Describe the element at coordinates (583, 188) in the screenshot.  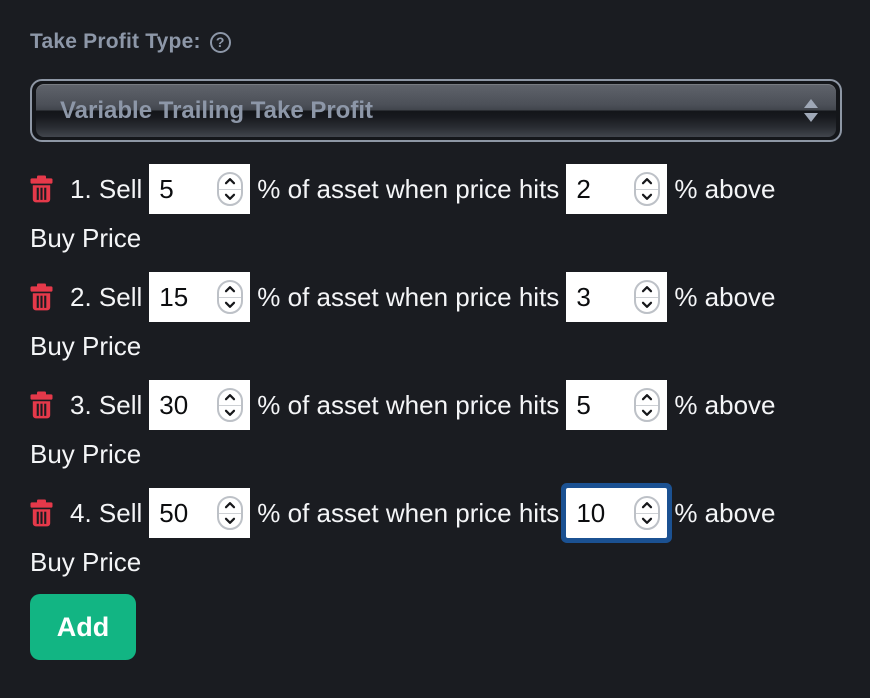
I see `trigger-percent-value: 2` at that location.